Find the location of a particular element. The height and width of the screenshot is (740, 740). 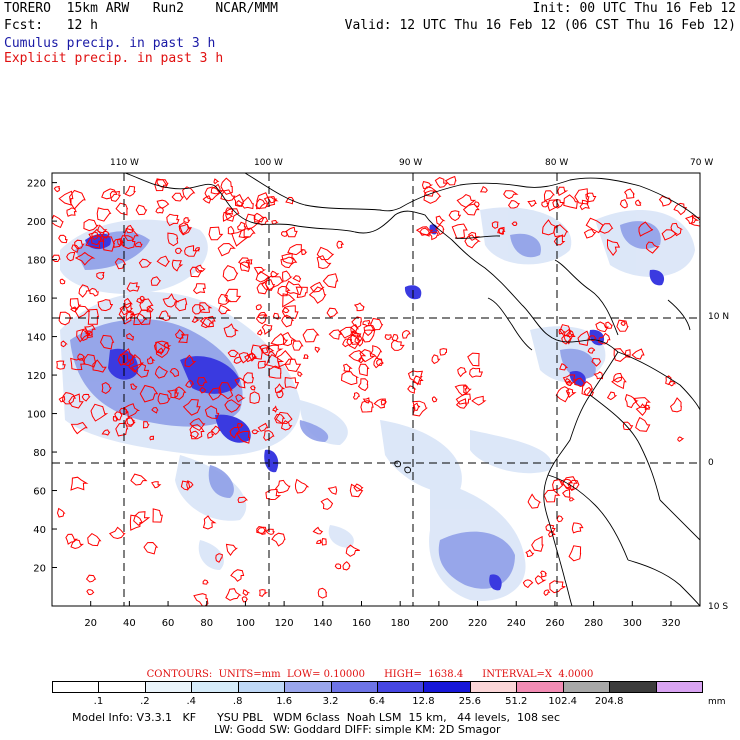

x-tick-label: 260 is located at coordinates (554, 623).